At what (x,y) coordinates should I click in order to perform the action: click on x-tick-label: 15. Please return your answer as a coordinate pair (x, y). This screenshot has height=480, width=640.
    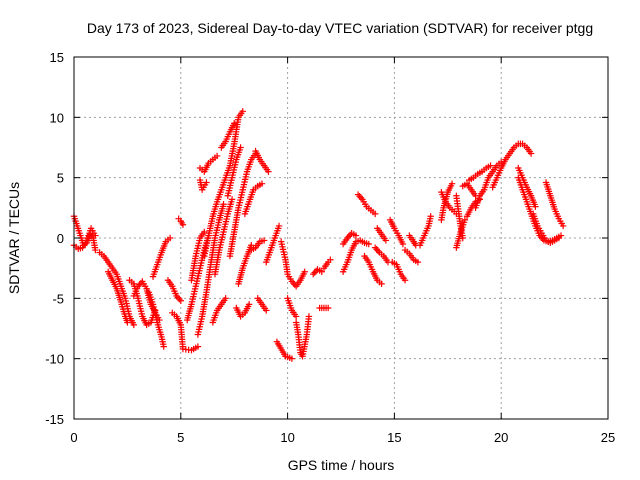
    Looking at the image, I should click on (394, 437).